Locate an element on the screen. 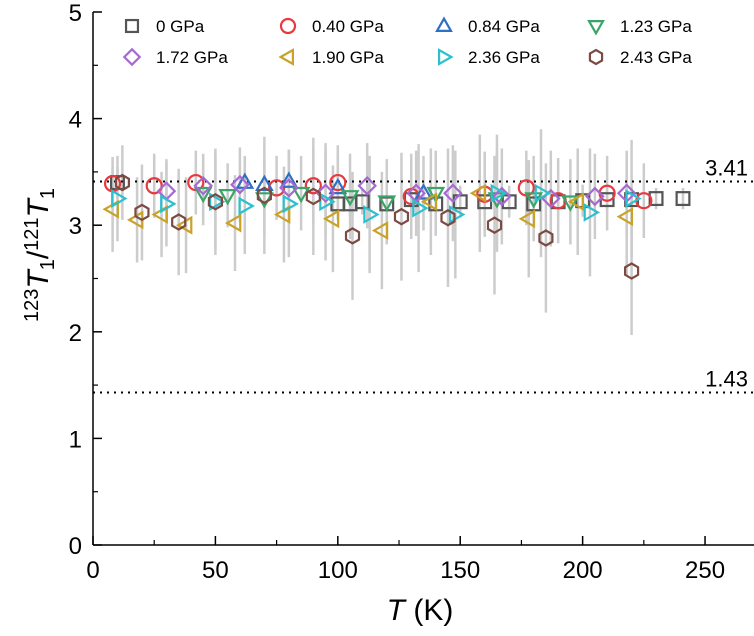 This screenshot has width=754, height=636. legend-label: 0 GPa is located at coordinates (180, 26).